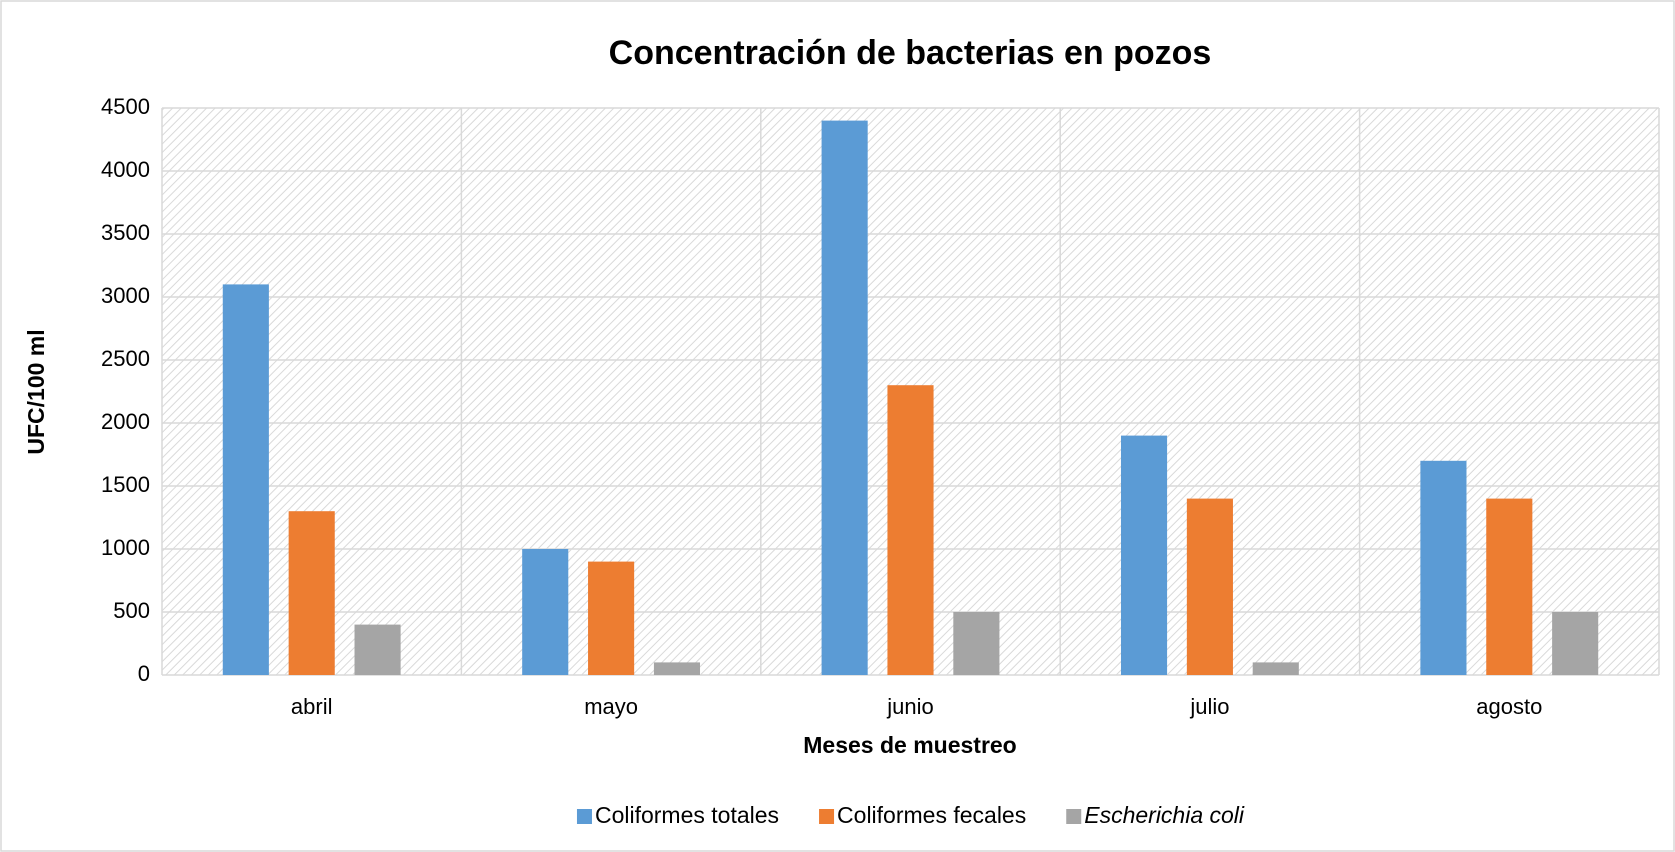 Image resolution: width=1675 pixels, height=852 pixels. I want to click on legend-label: Coliformes fecales, so click(931, 815).